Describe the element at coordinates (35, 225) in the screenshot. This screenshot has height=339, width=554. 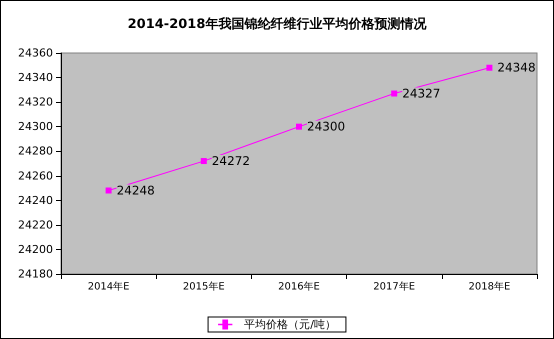
I see `y-tick-label: 24220` at that location.